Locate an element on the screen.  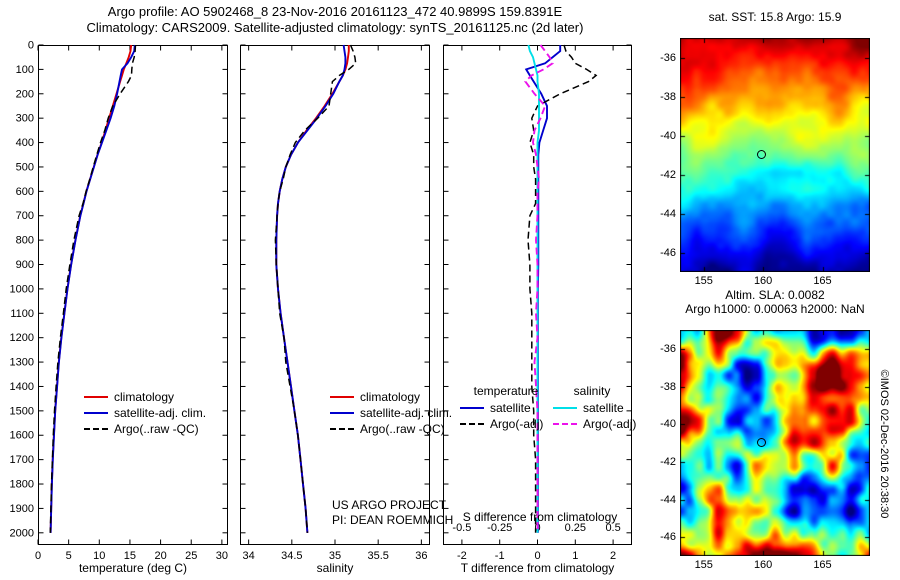
y-tick-label: 100 is located at coordinates (25, 70).